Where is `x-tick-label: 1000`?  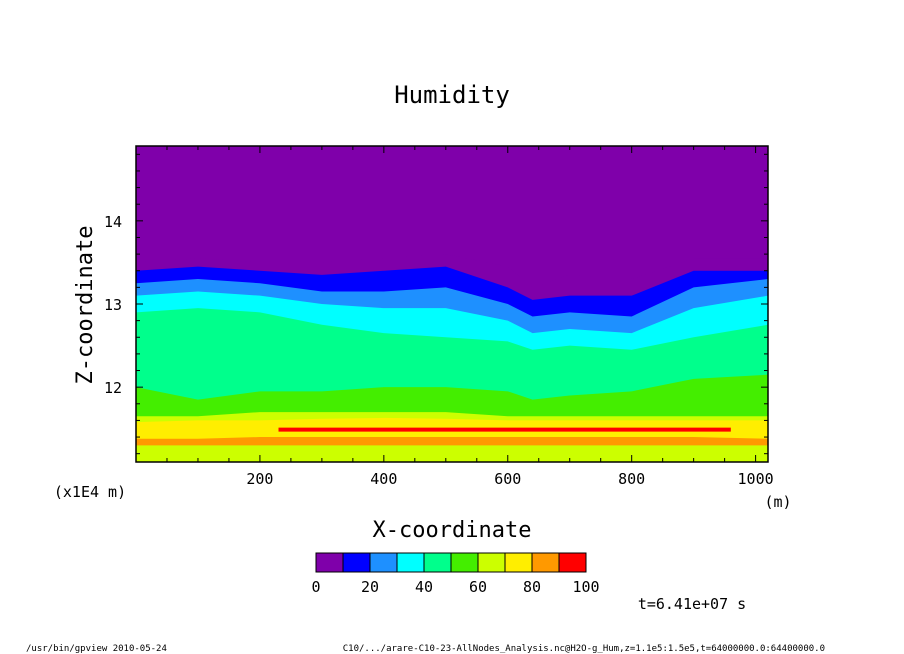
x-tick-label: 1000 is located at coordinates (756, 479).